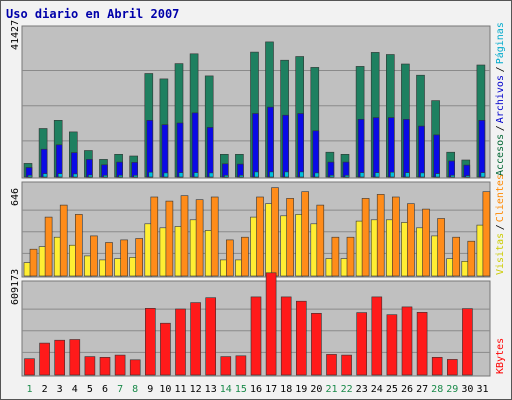 The image size is (512, 400). Describe the element at coordinates (226, 389) in the screenshot. I see `day-label-14: 14` at that location.